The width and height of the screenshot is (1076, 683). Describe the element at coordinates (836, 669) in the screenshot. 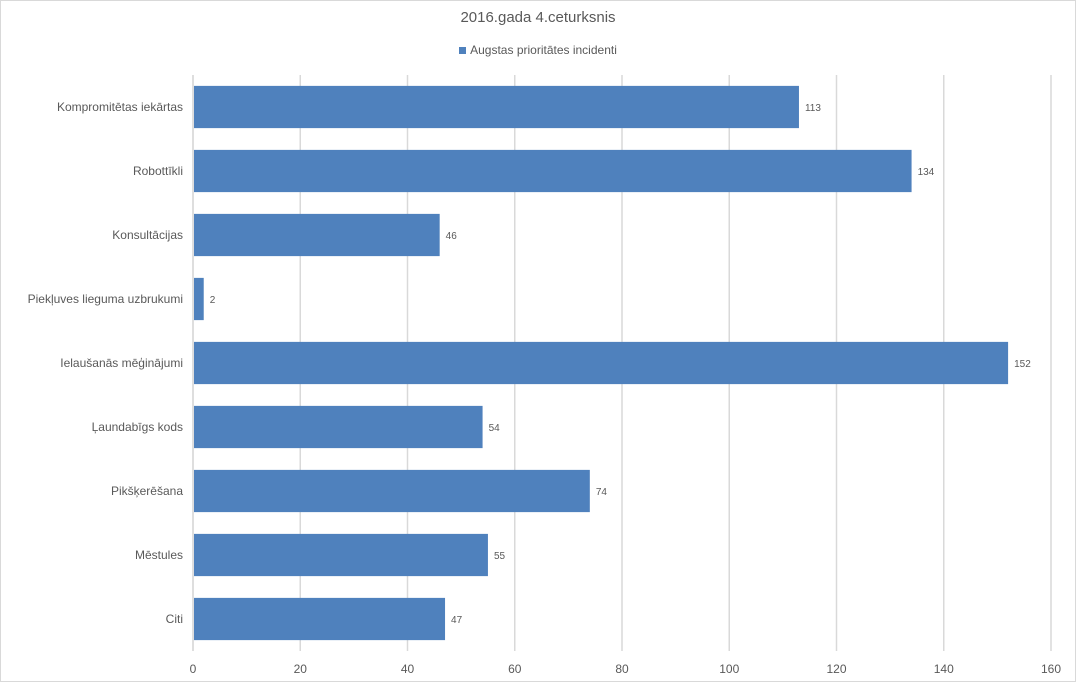

I see `x-tick-label: 120` at that location.